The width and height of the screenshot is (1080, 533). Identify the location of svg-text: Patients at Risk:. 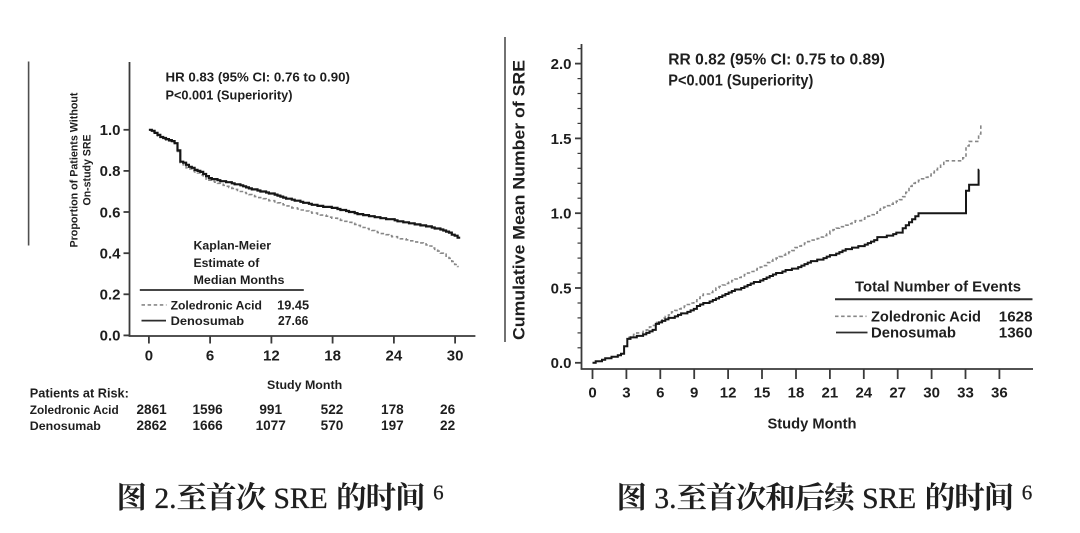
(79, 394).